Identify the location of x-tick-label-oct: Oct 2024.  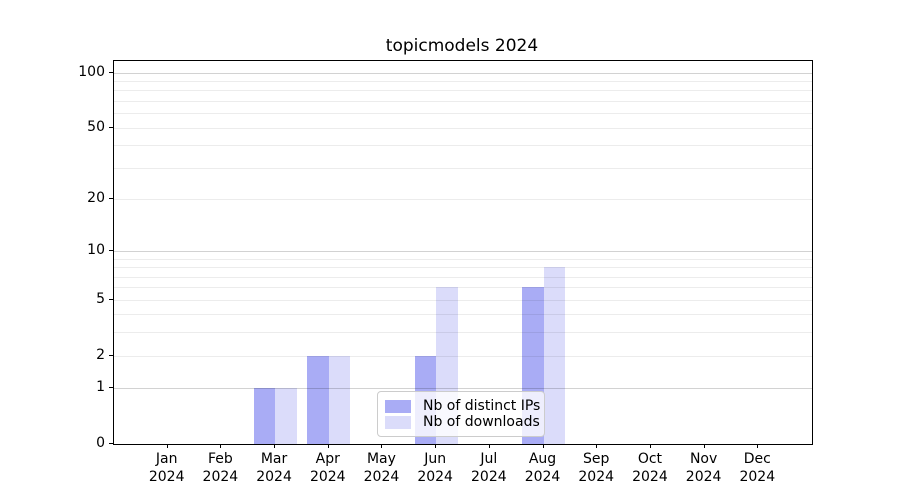
(650, 468).